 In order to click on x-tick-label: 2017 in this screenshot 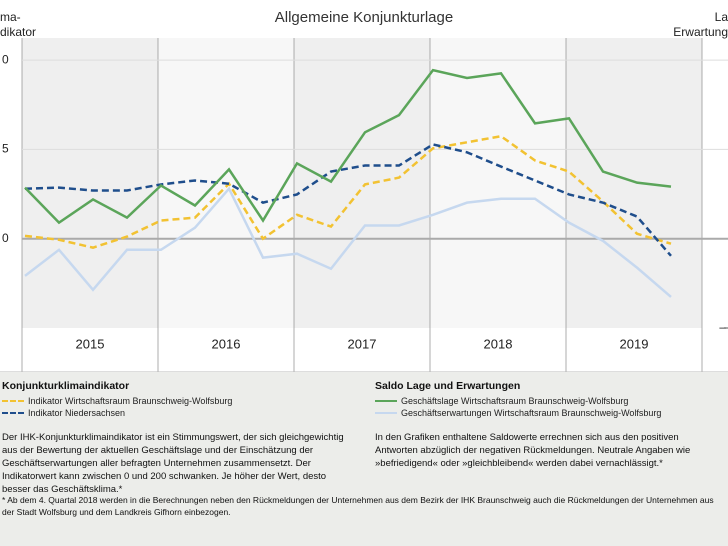, I will do `click(362, 343)`.